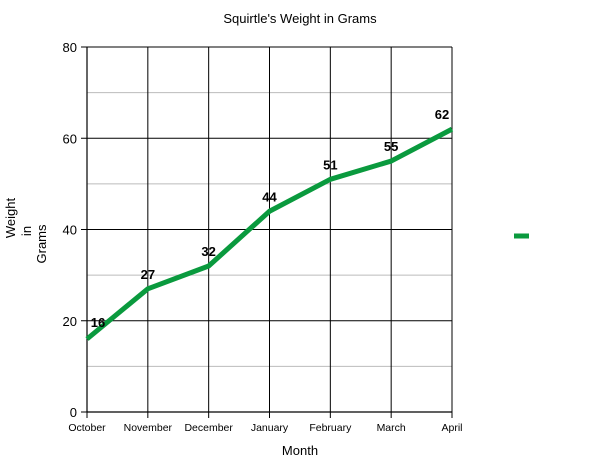  Describe the element at coordinates (270, 428) in the screenshot. I see `x-tick-label: January` at that location.